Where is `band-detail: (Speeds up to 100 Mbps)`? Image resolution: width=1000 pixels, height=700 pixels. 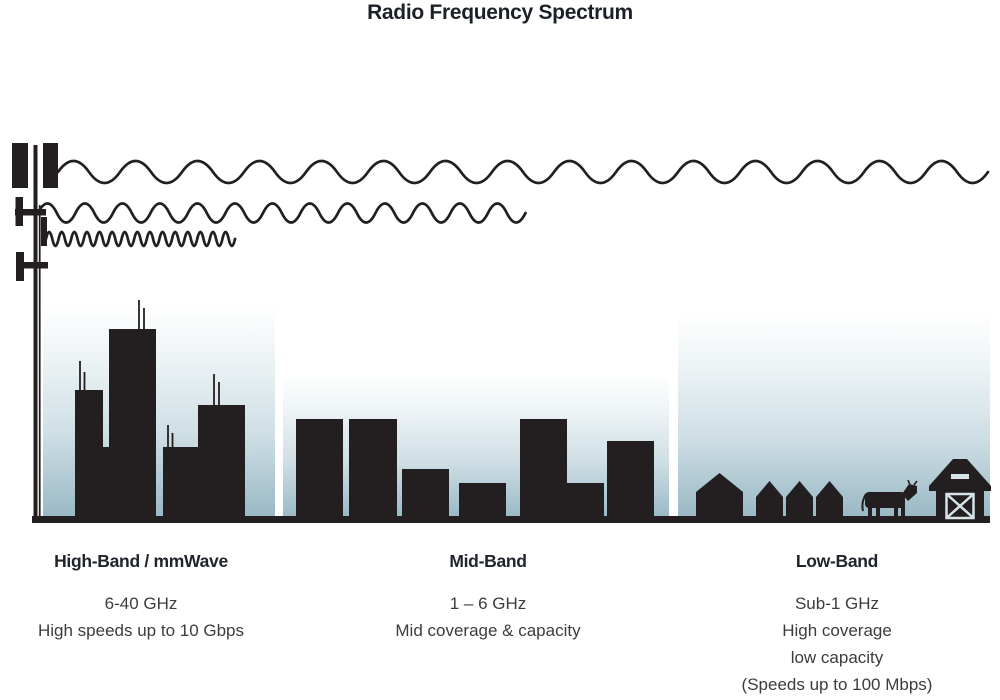 band-detail: (Speeds up to 100 Mbps) is located at coordinates (837, 684).